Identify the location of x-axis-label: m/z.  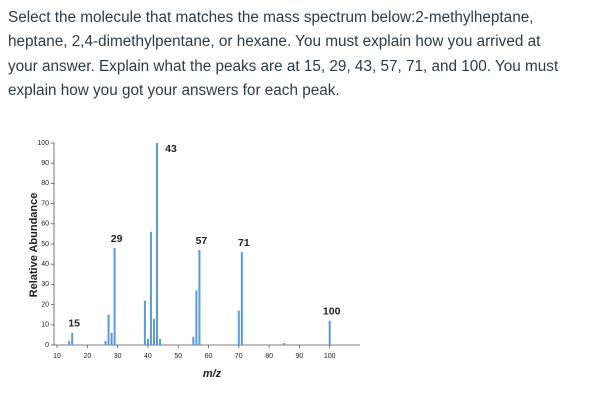
(212, 374).